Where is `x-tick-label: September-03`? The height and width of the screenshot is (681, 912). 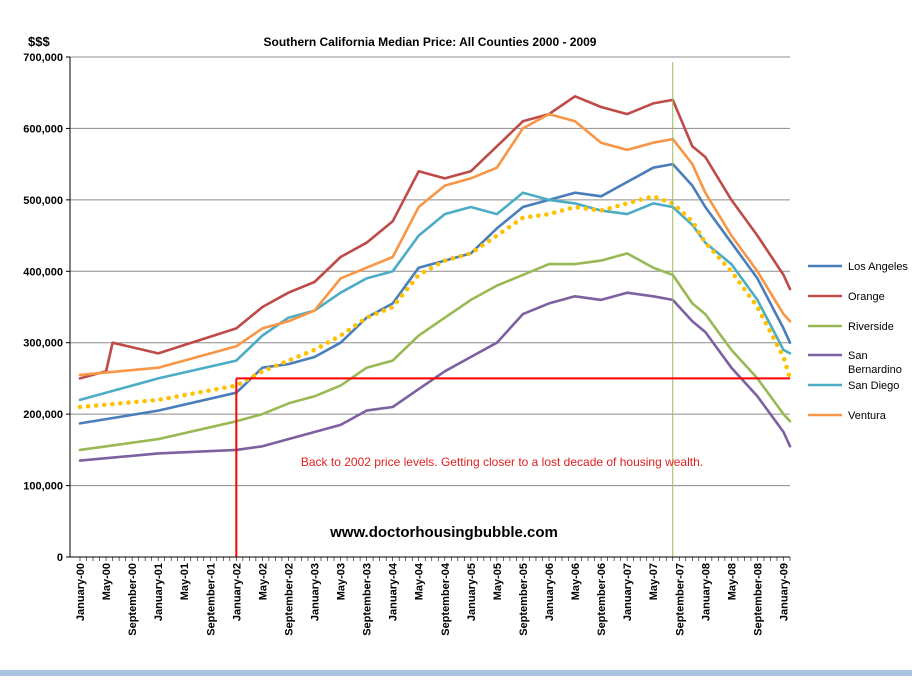
x-tick-label: September-03 is located at coordinates (368, 599).